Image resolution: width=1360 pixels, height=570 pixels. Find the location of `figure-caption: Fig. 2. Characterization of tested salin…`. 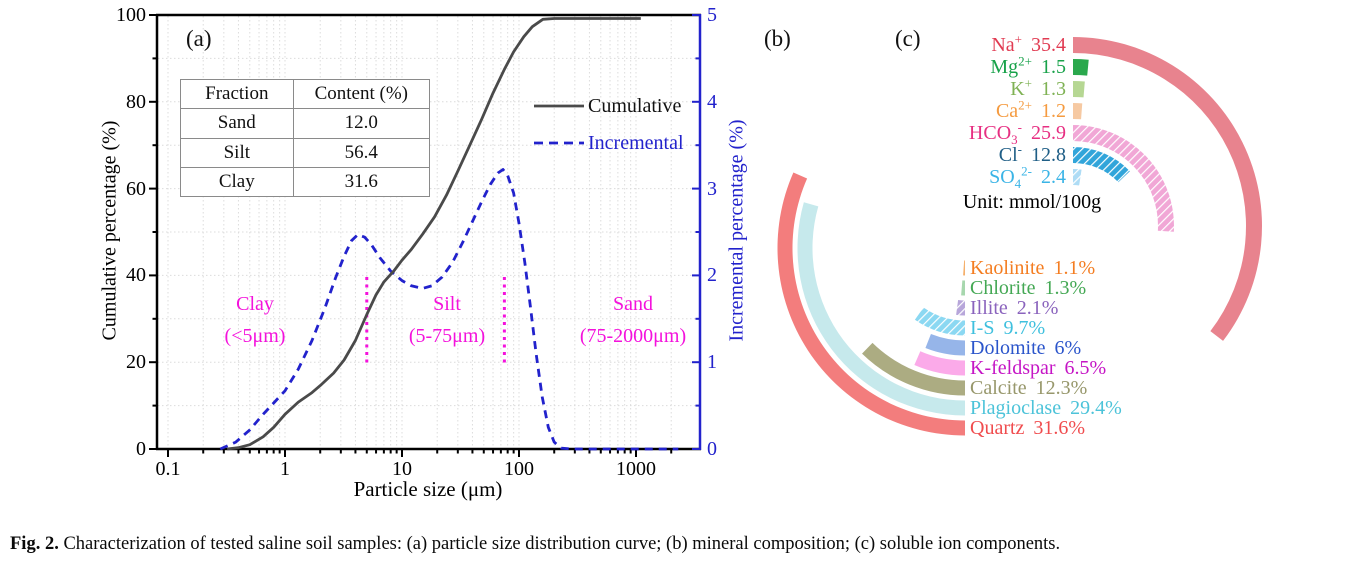

figure-caption: Fig. 2. Characterization of tested salin… is located at coordinates (682, 544).